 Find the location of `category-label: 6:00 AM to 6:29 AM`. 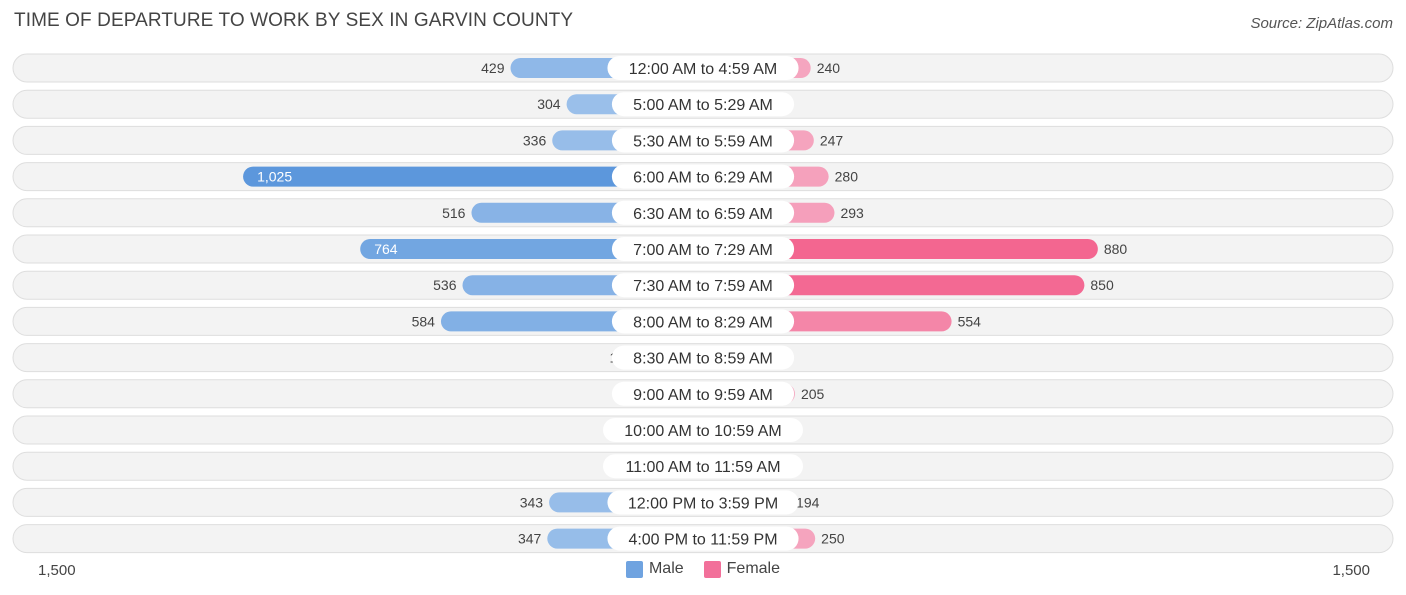

category-label: 6:00 AM to 6:29 AM is located at coordinates (703, 178).